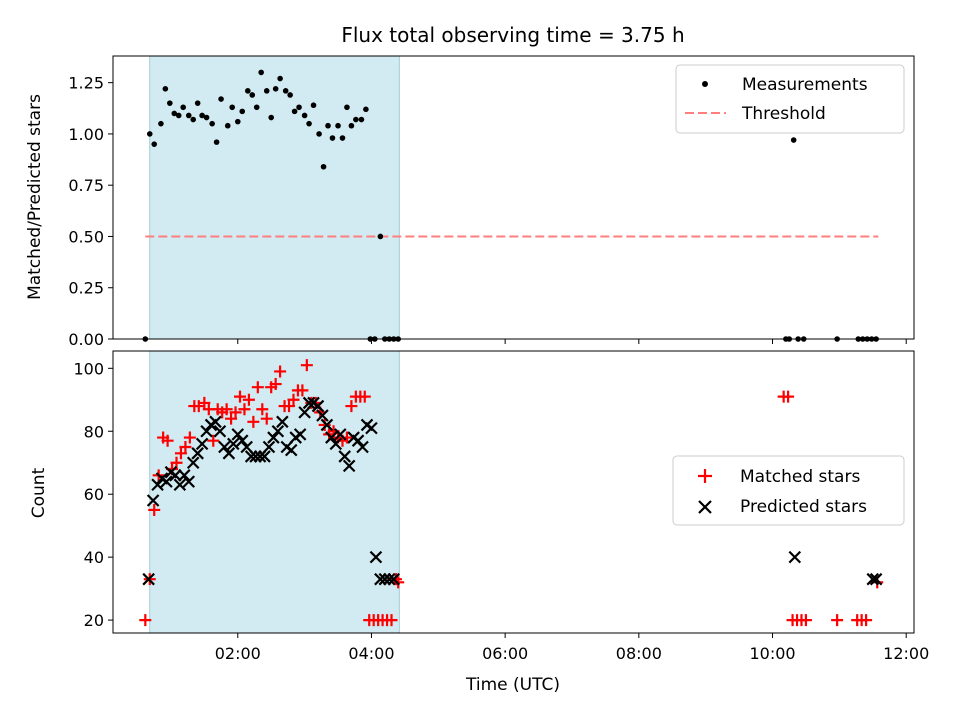  Describe the element at coordinates (705, 476) in the screenshot. I see `legend-matched-marker` at that location.